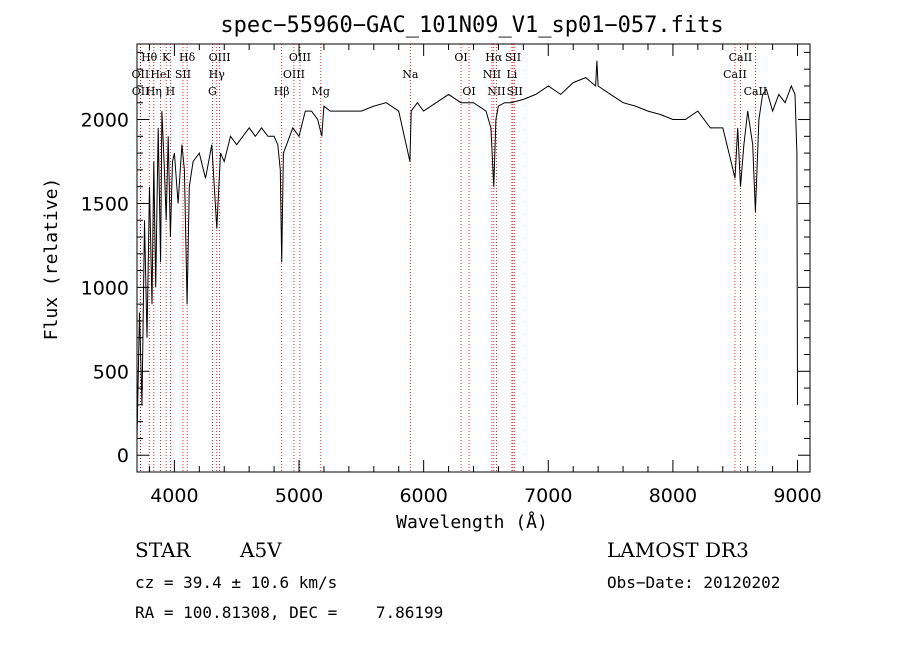 Image resolution: width=900 pixels, height=649 pixels. I want to click on y-tick-label: 2000, so click(105, 121).